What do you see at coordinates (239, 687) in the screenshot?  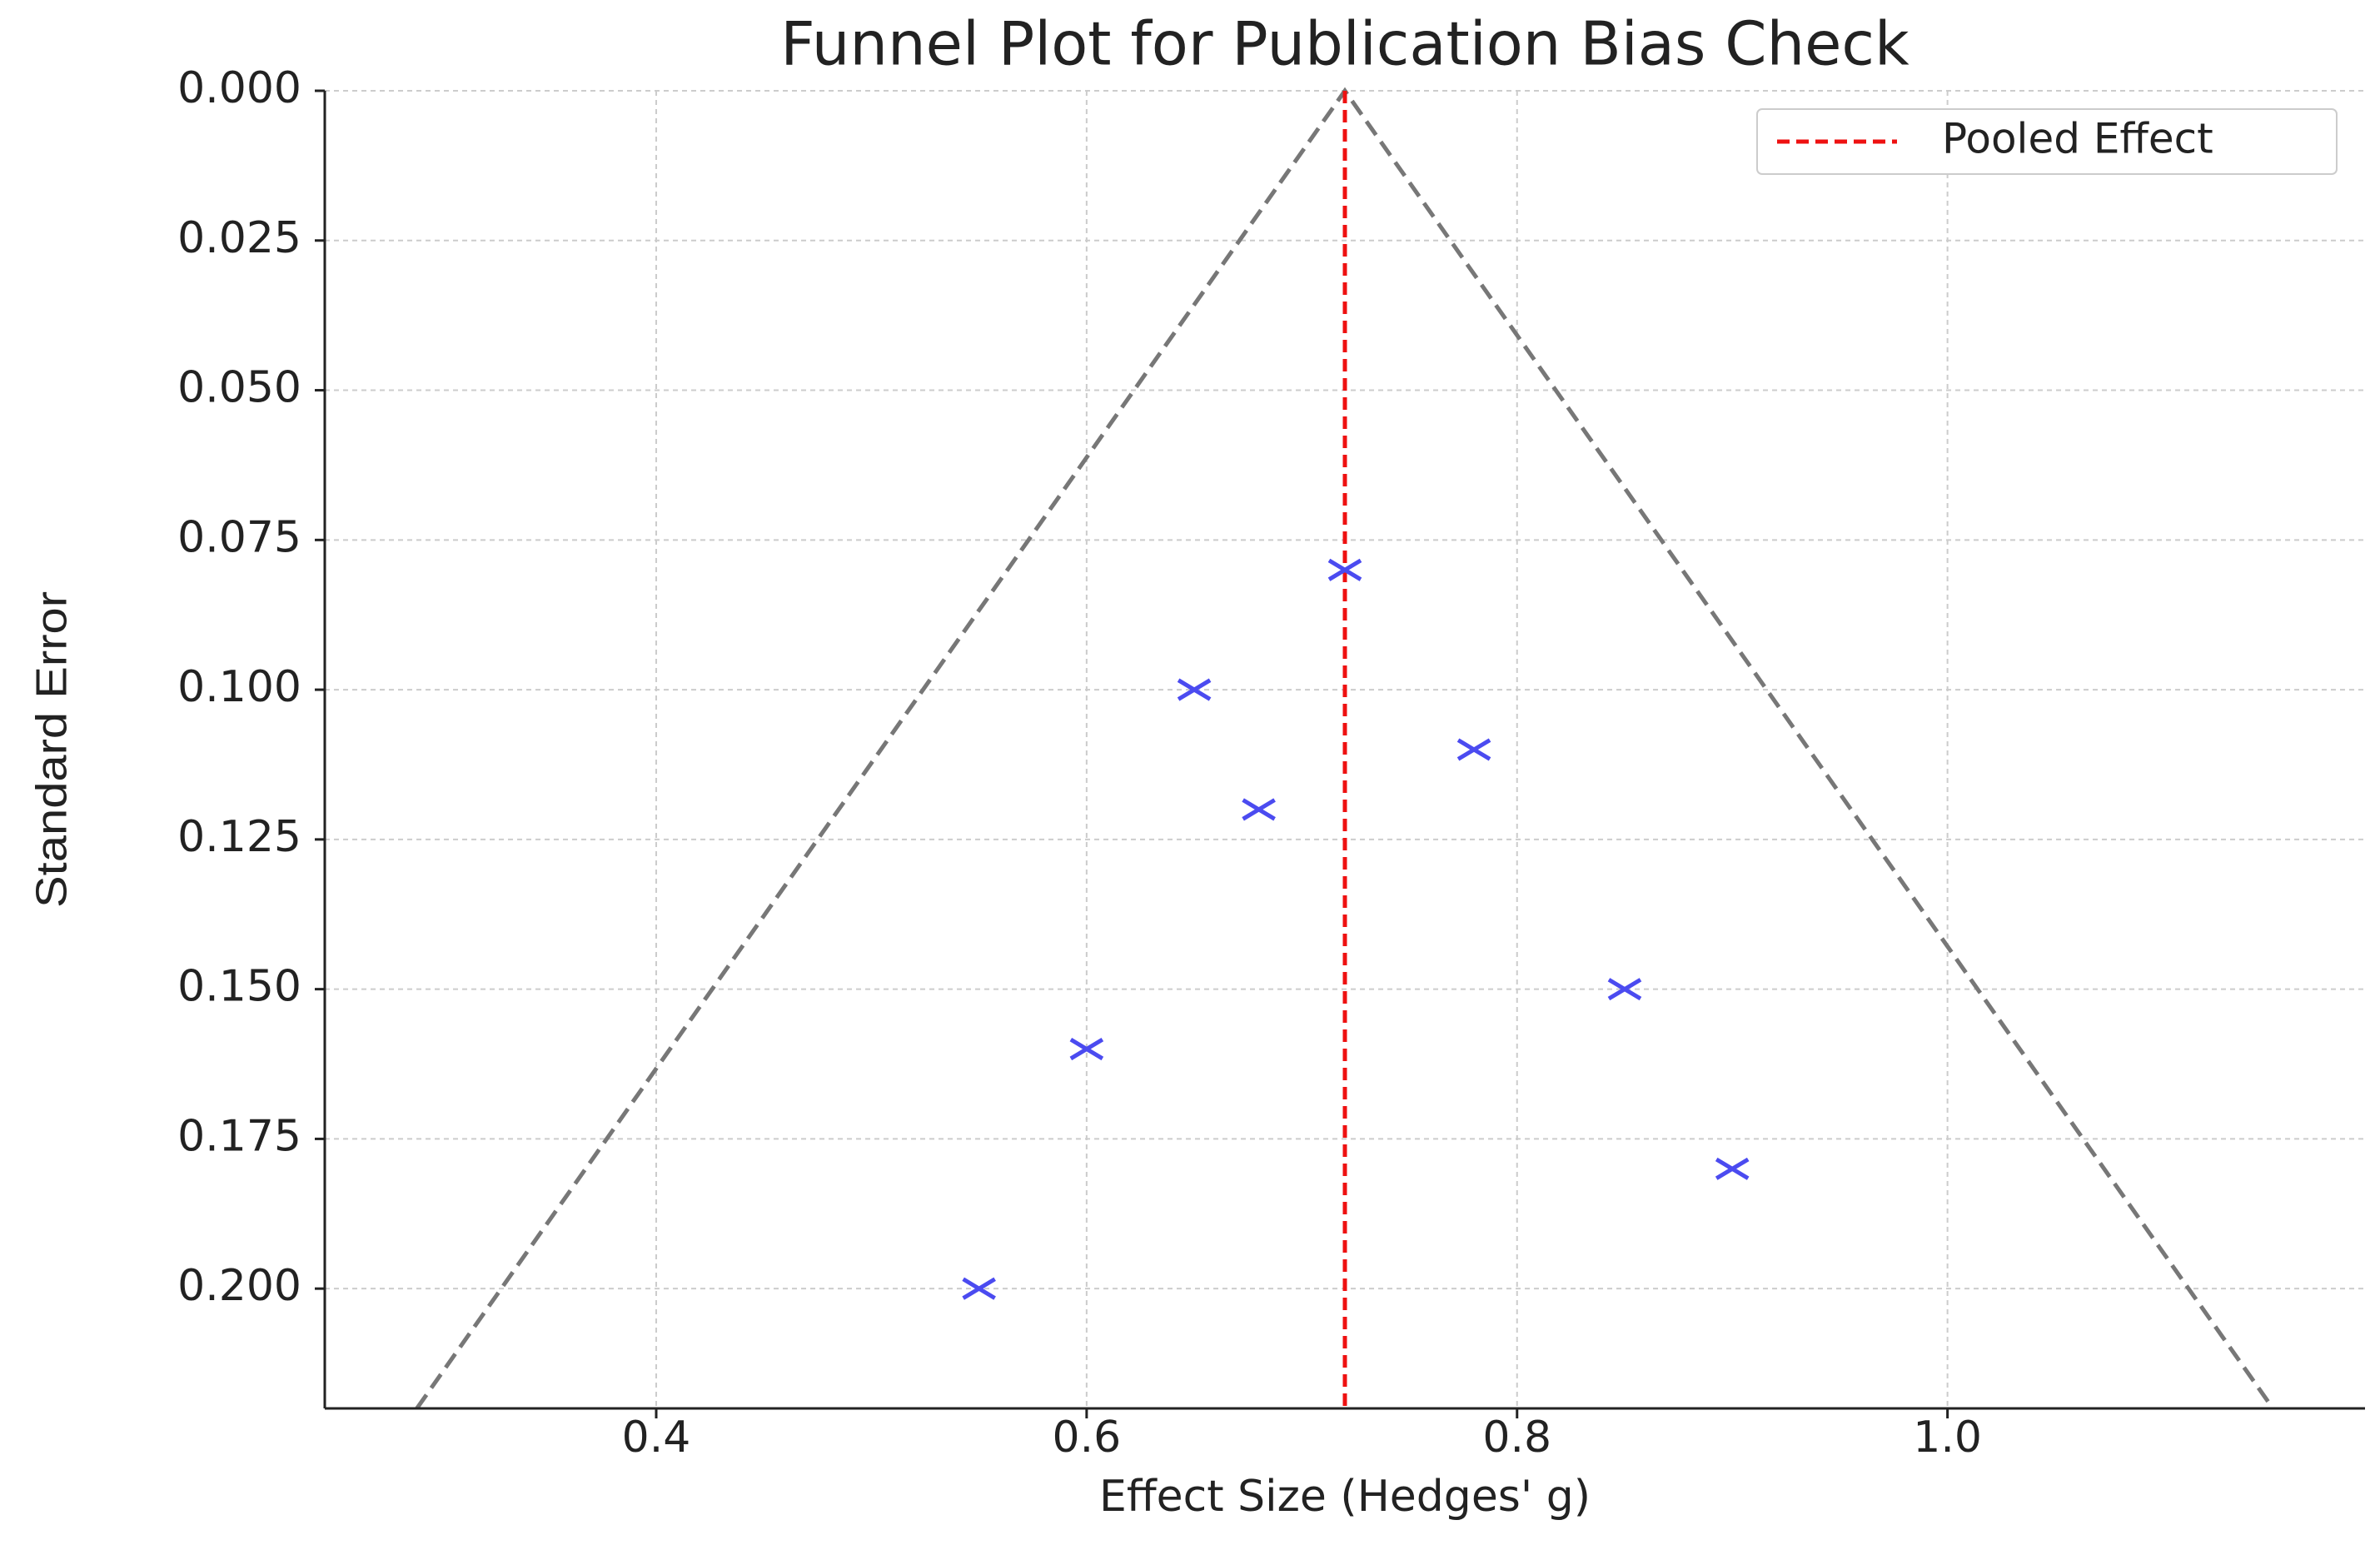 I see `y-tick-label: 0.100` at bounding box center [239, 687].